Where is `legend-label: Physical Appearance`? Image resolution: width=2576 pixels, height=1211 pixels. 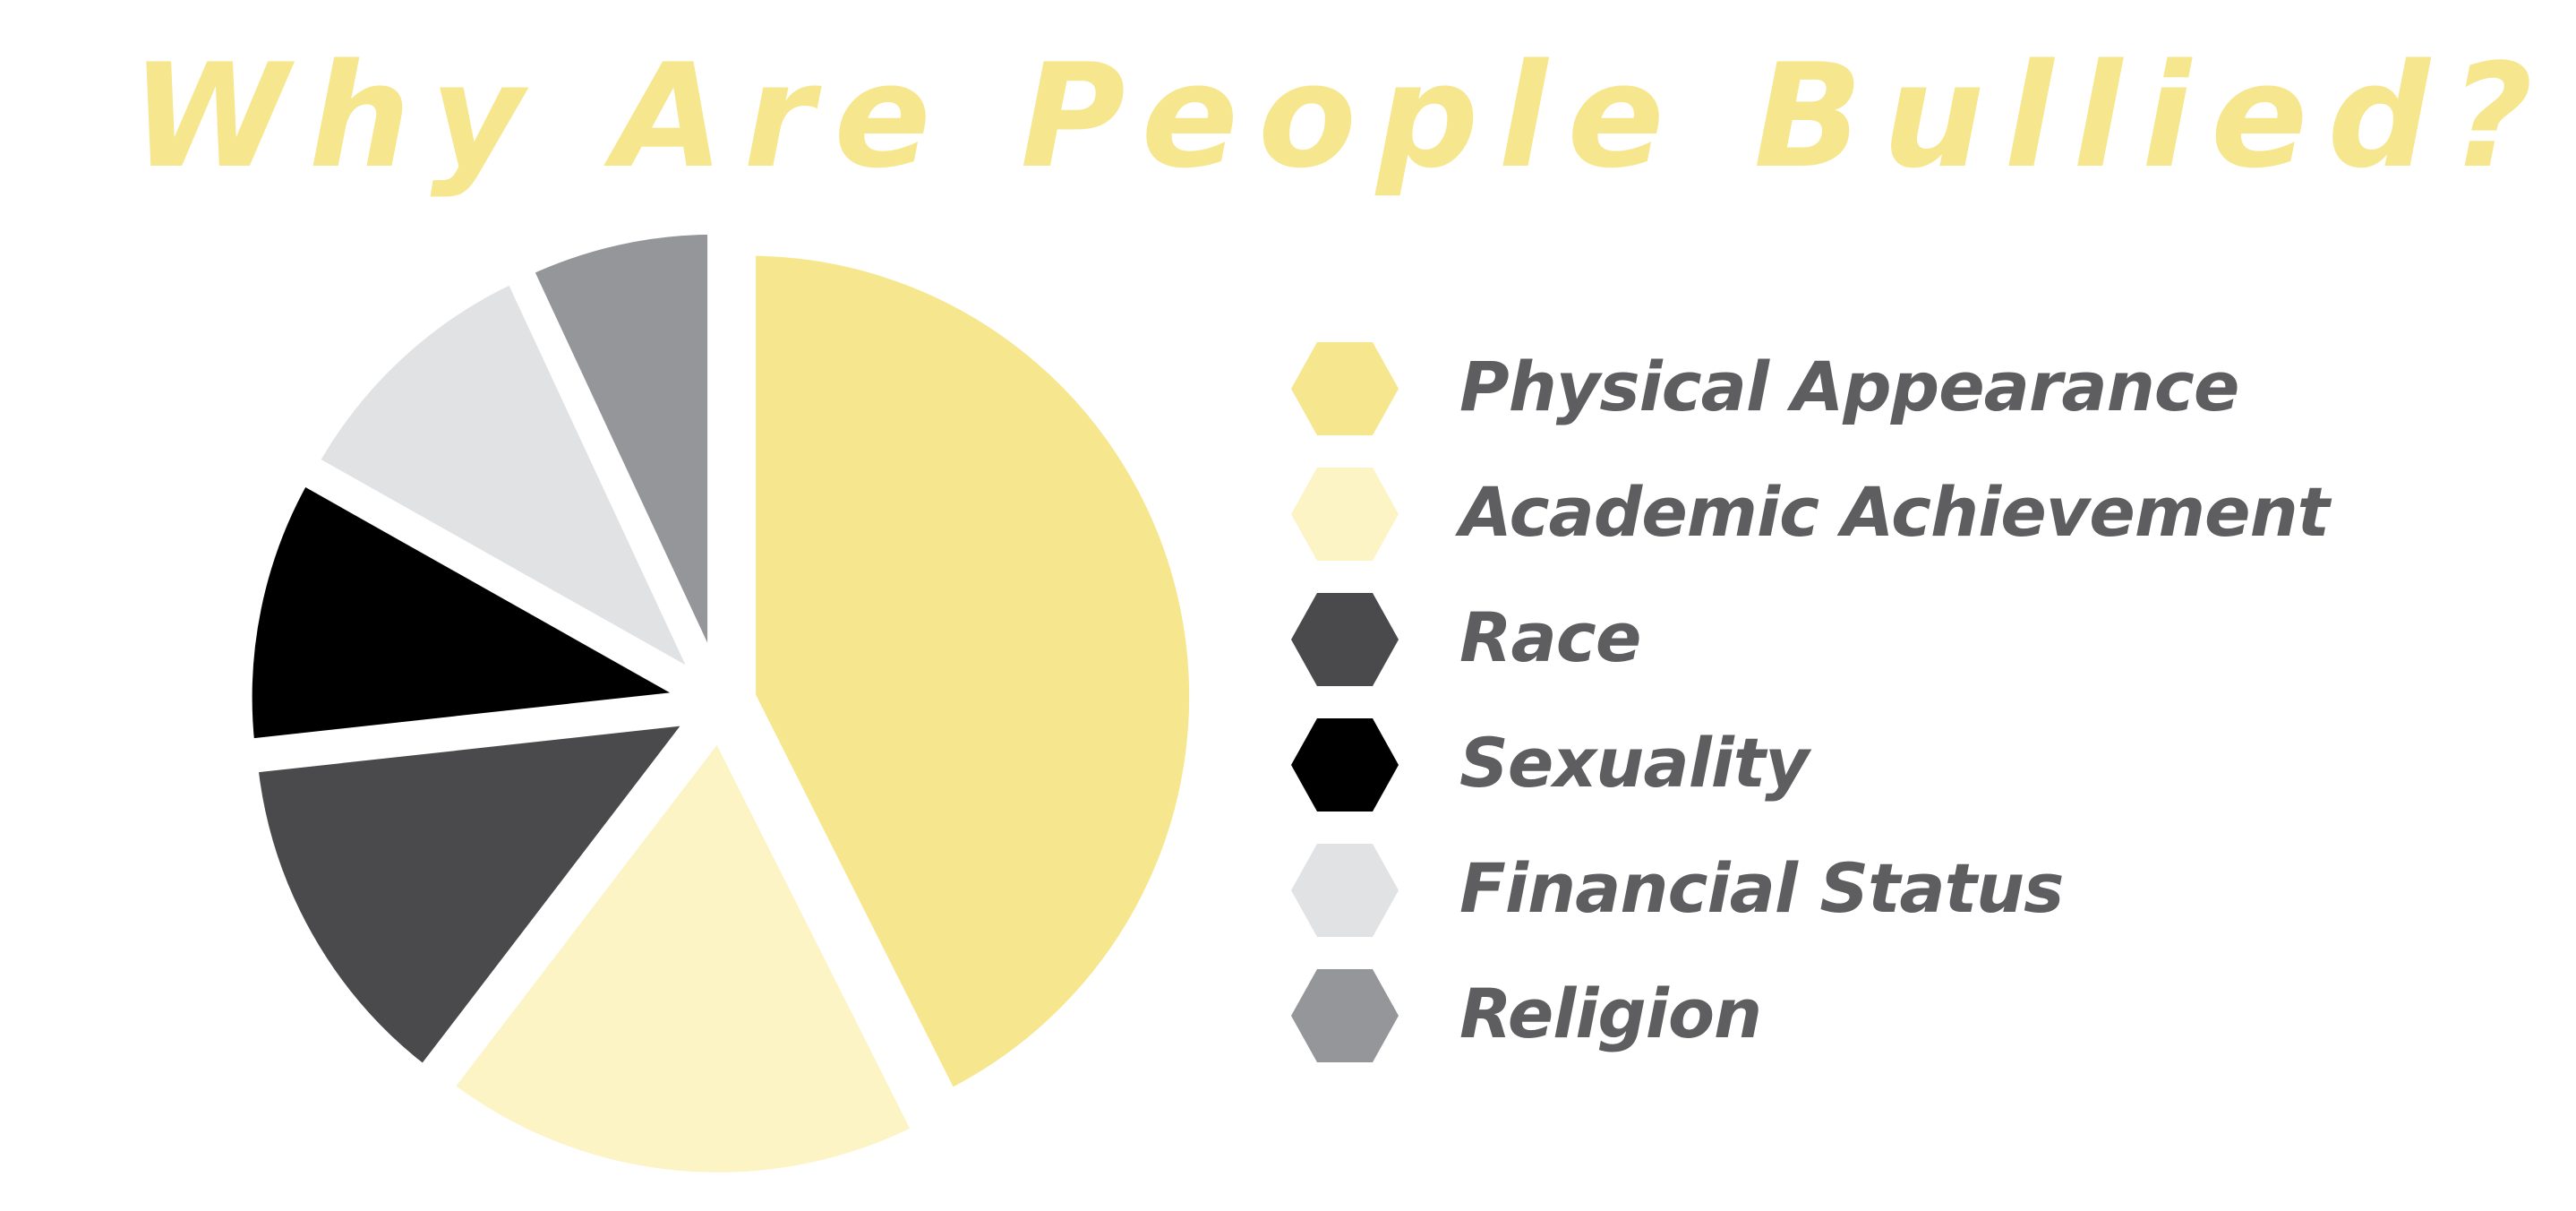
legend-label: Physical Appearance is located at coordinates (1849, 386).